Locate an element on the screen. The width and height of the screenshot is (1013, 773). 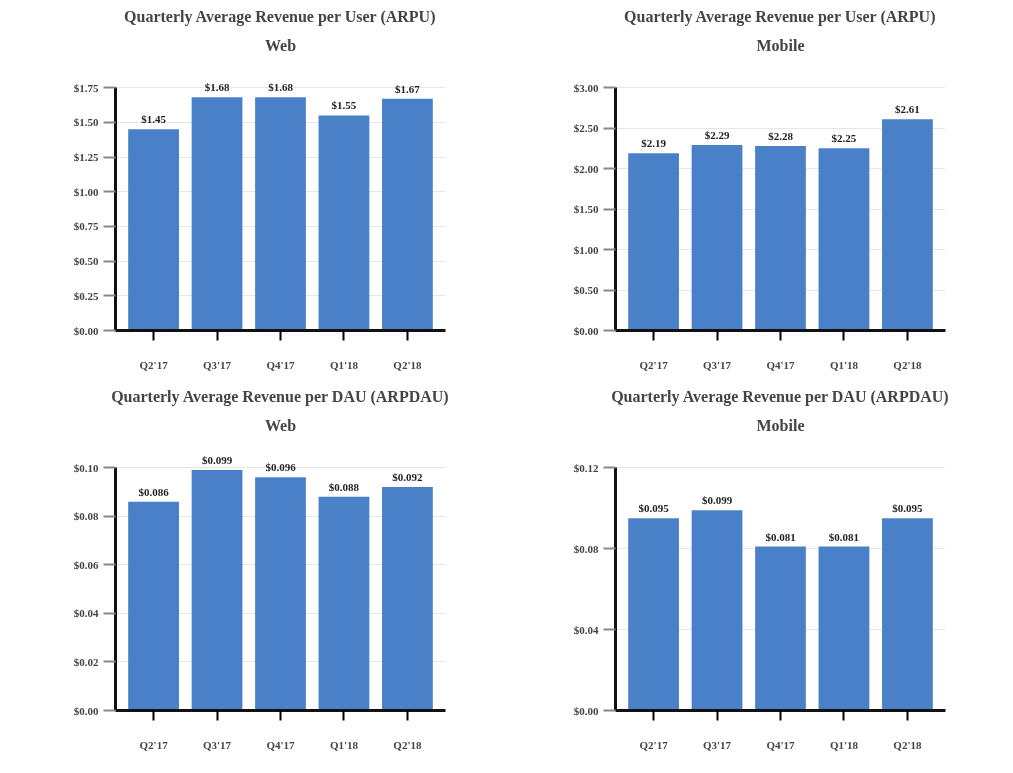
y-tick-label: $2.00 is located at coordinates (586, 168).